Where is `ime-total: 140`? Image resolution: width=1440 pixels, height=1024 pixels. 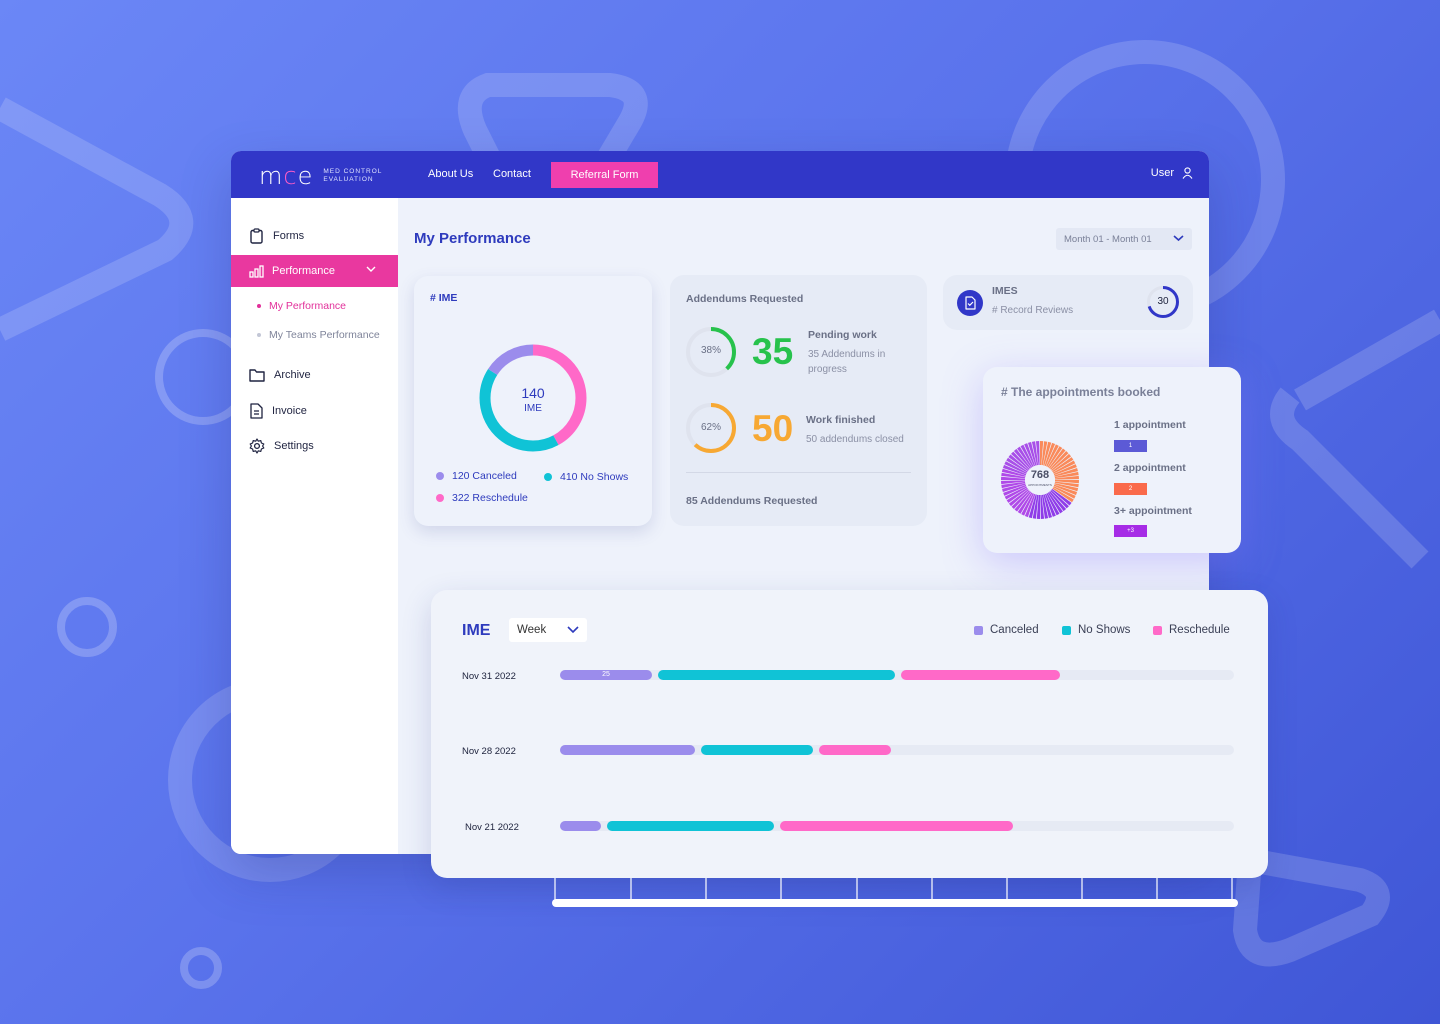
ime-total: 140 is located at coordinates (533, 393).